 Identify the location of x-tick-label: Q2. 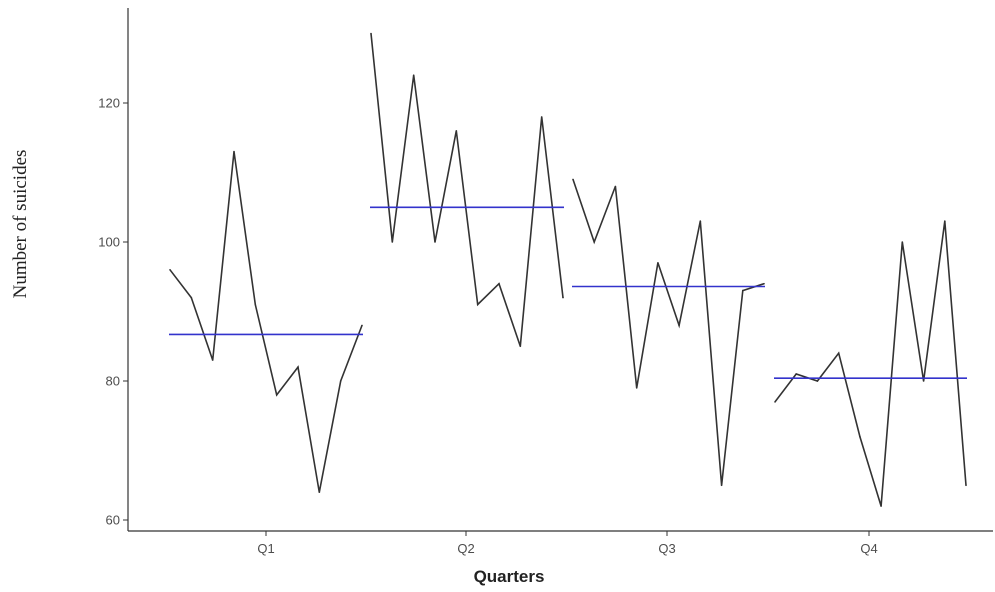
(465, 548).